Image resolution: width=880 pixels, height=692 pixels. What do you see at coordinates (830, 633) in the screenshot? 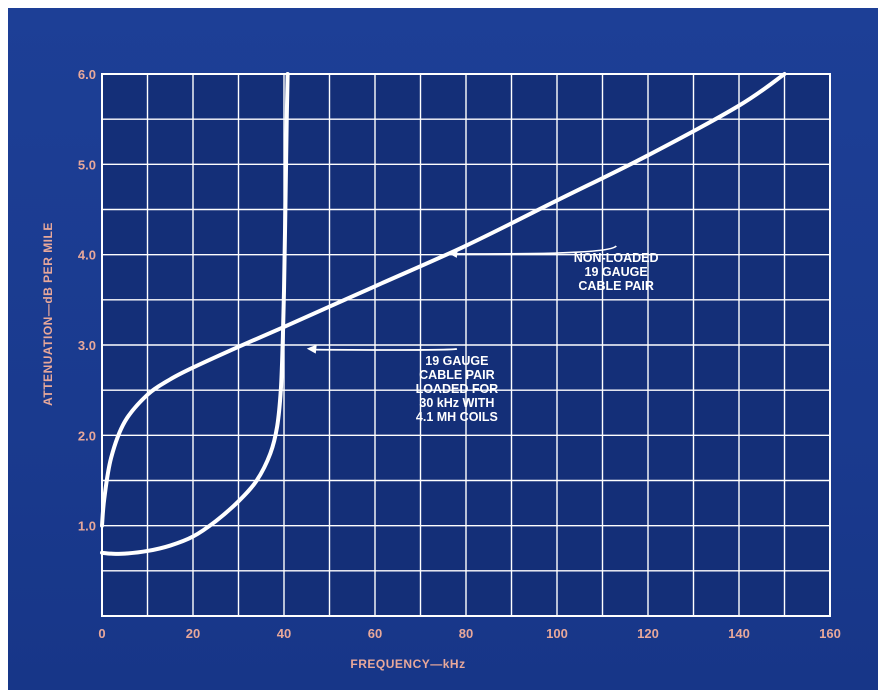
I see `x-tick-label: 160` at bounding box center [830, 633].